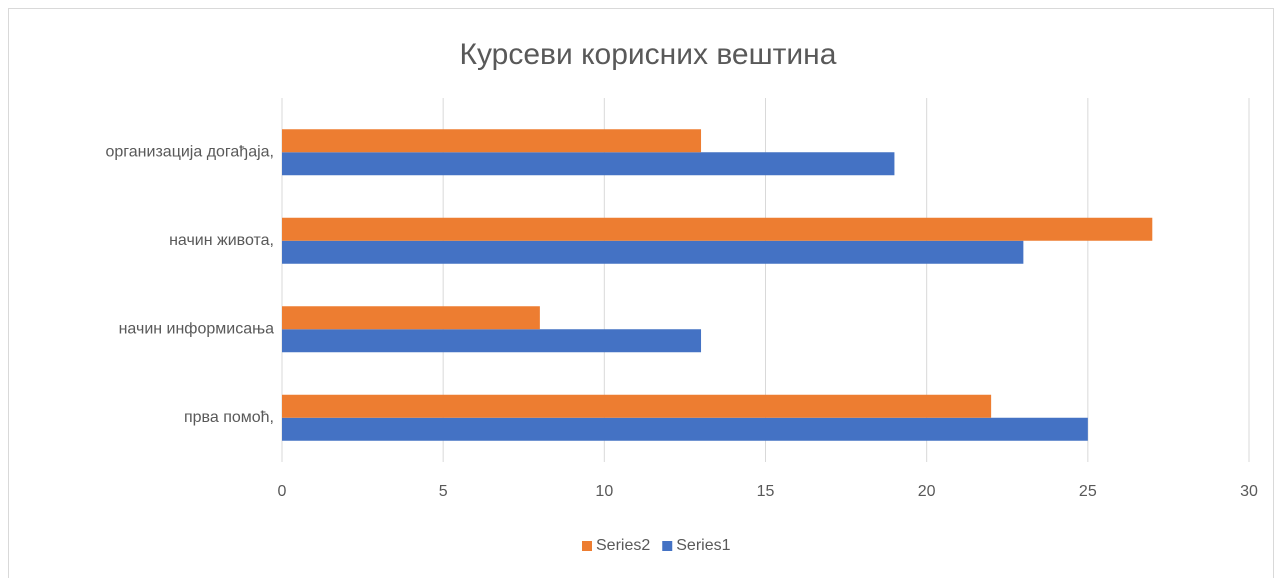  I want to click on x-tick-label: 20, so click(927, 491).